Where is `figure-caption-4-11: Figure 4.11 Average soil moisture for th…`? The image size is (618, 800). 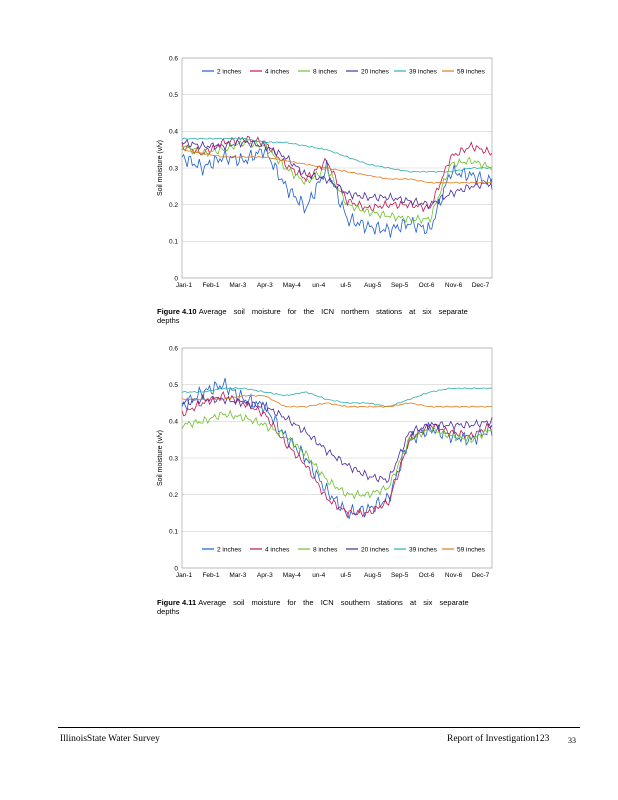 figure-caption-4-11: Figure 4.11 Average soil moisture for th… is located at coordinates (322, 607).